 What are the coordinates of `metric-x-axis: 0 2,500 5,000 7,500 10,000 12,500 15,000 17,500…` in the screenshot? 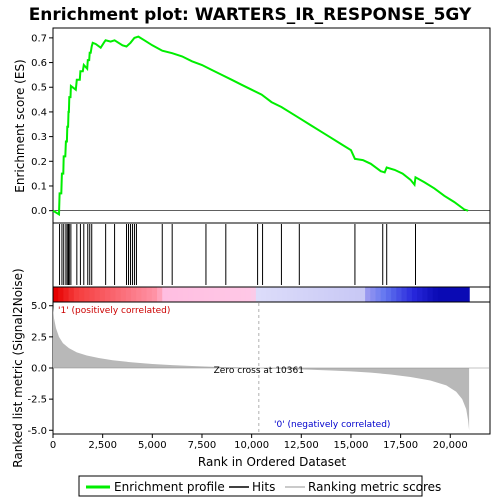 It's located at (259, 442).